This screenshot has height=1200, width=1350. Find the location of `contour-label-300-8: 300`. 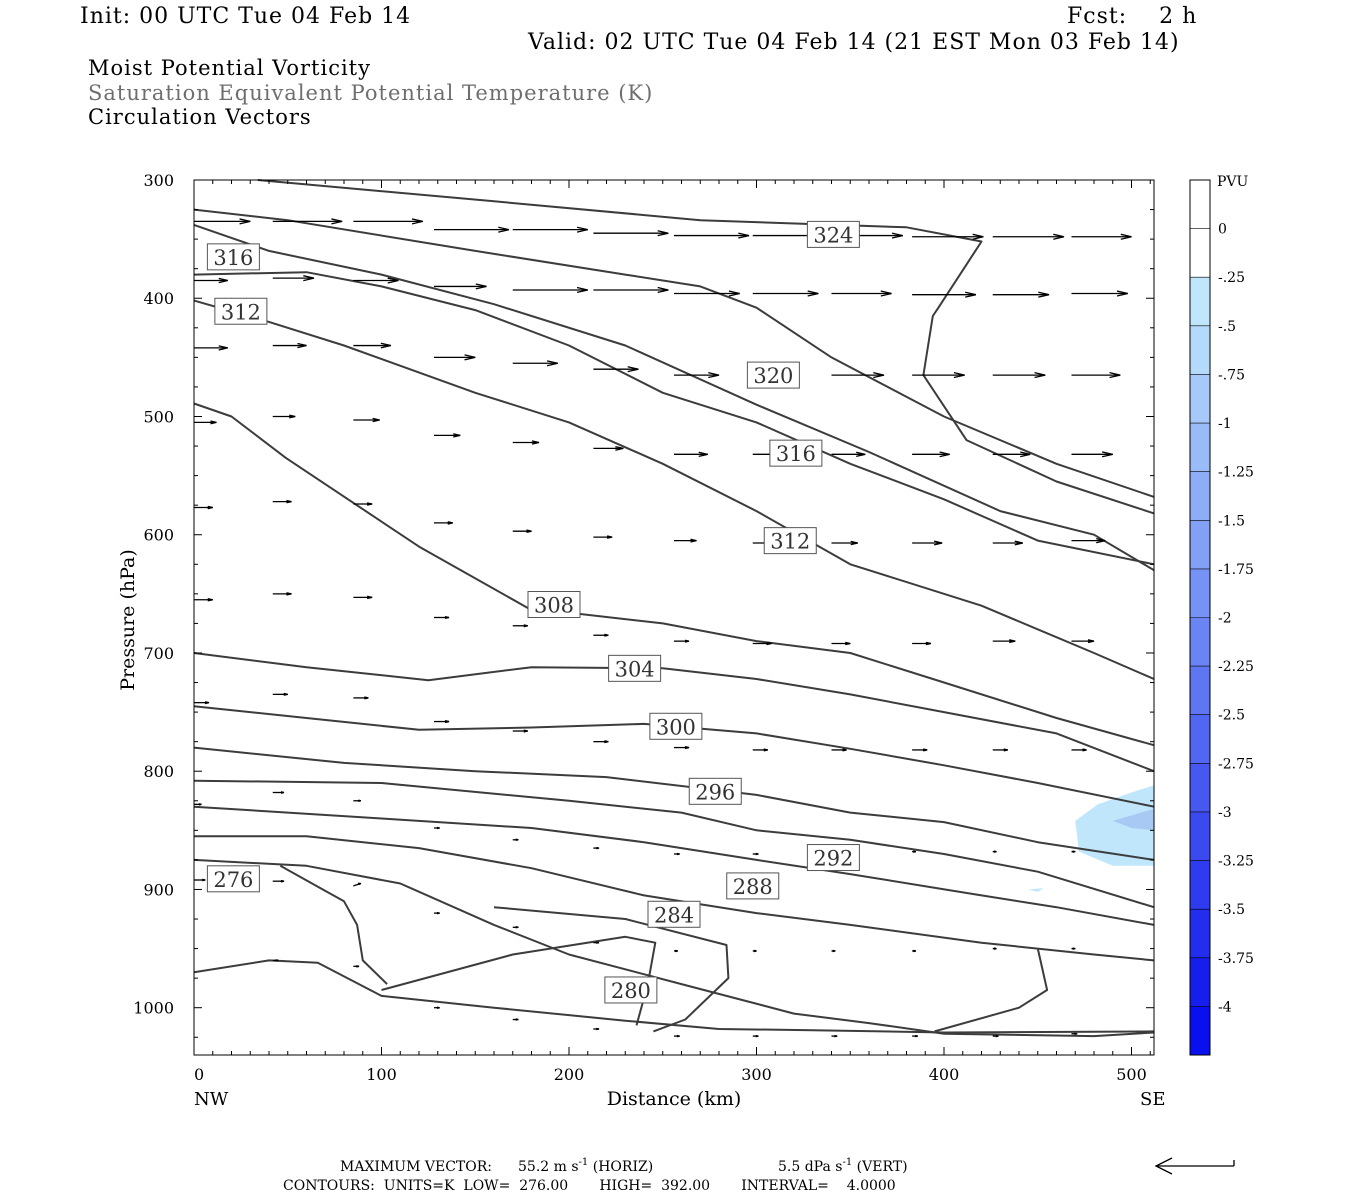

contour-label-300-8: 300 is located at coordinates (676, 726).